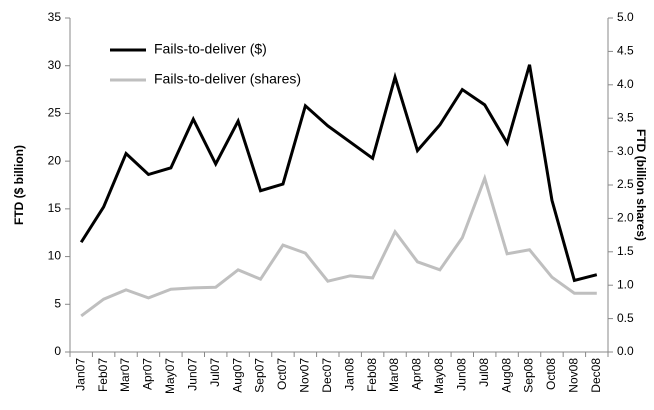 This screenshot has width=654, height=410. I want to click on x-tick-label: Dec07, so click(327, 375).